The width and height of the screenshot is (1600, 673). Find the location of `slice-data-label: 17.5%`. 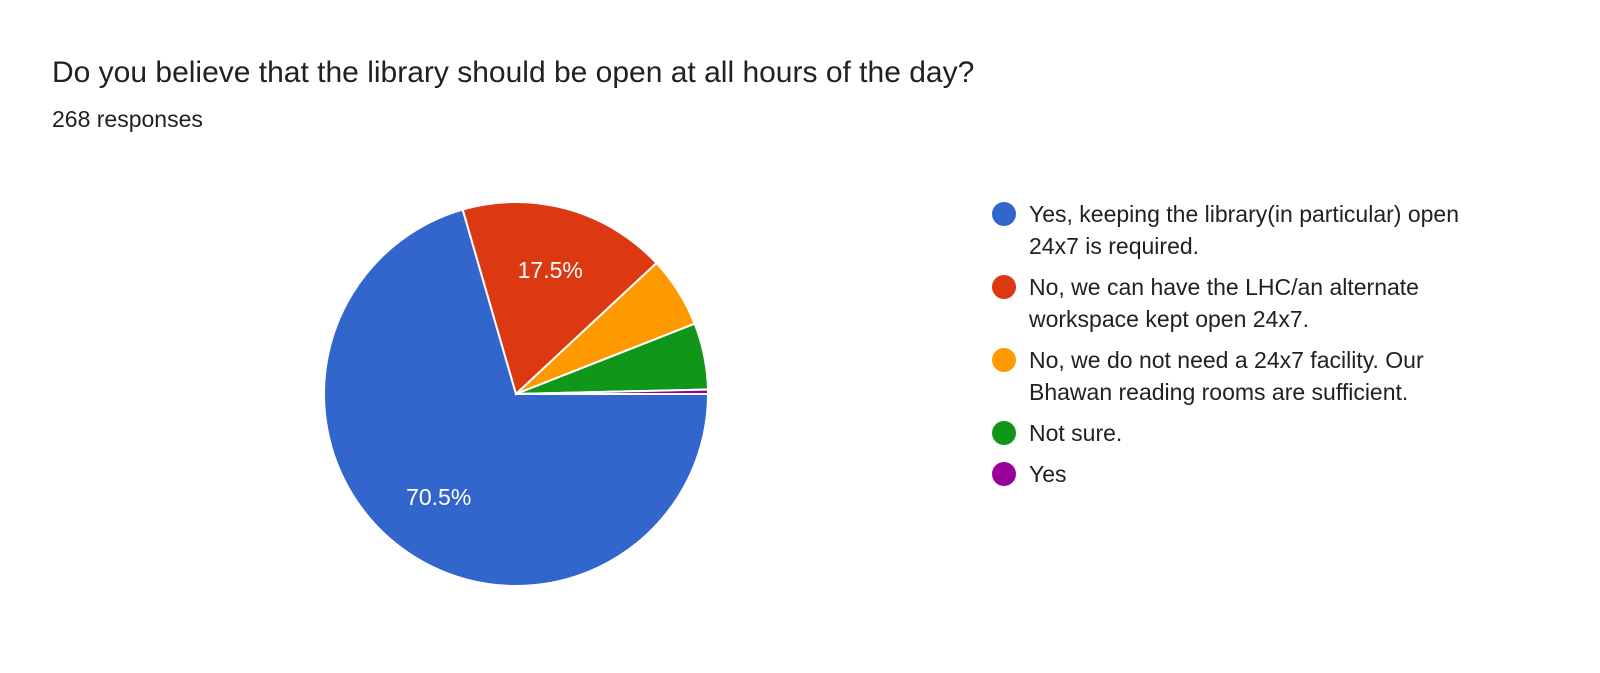

slice-data-label: 17.5% is located at coordinates (550, 270).